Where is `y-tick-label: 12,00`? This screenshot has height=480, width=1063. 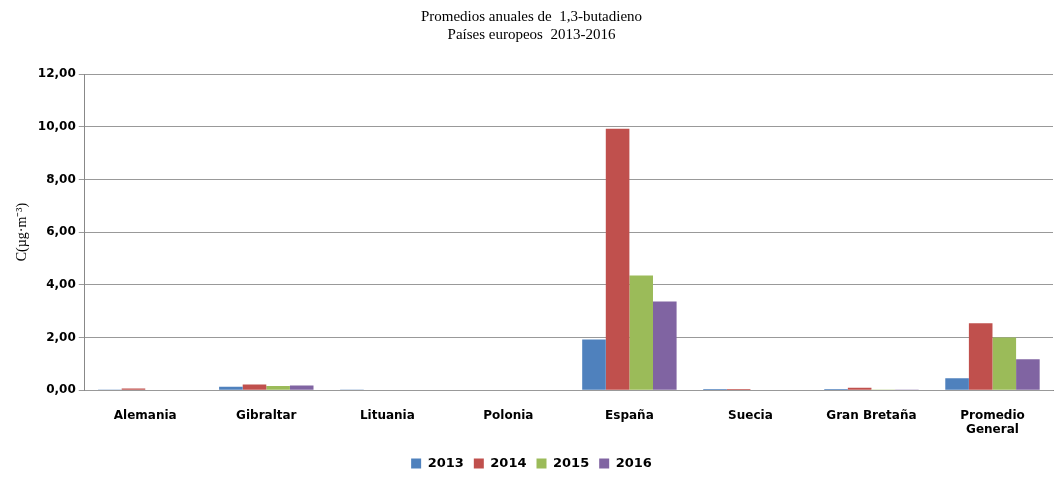 y-tick-label: 12,00 is located at coordinates (56, 73).